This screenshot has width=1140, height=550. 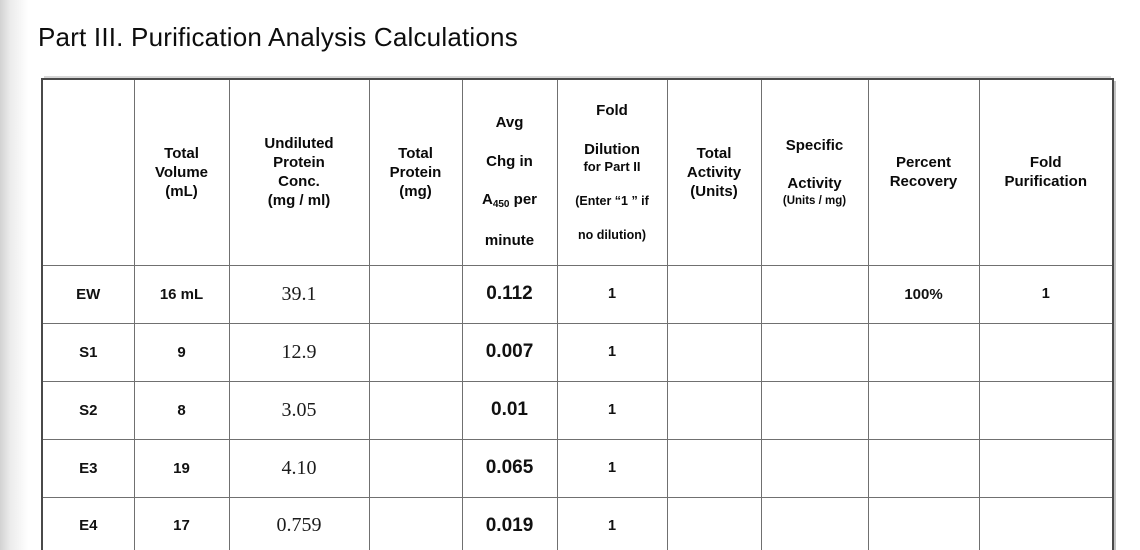 What do you see at coordinates (299, 468) in the screenshot?
I see `cell-protein-conc: 4.10` at bounding box center [299, 468].